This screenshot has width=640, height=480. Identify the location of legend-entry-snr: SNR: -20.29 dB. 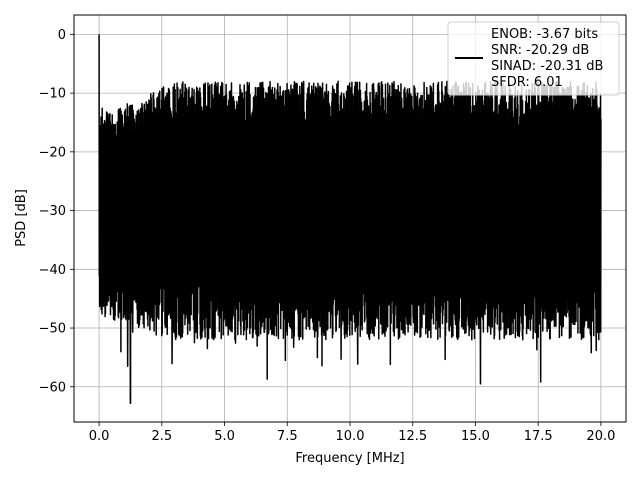
(540, 50).